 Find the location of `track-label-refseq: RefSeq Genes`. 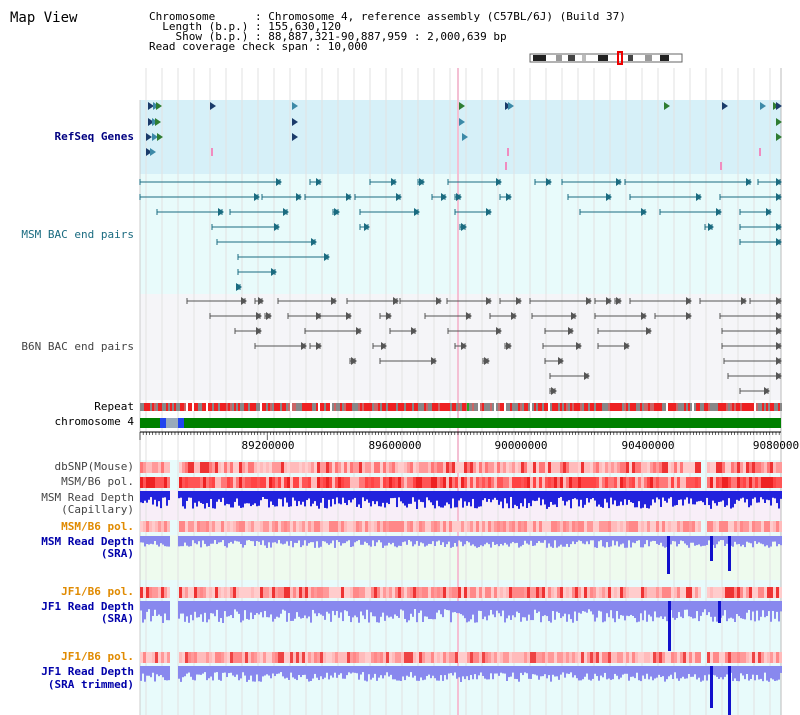

track-label-refseq: RefSeq Genes is located at coordinates (94, 136).